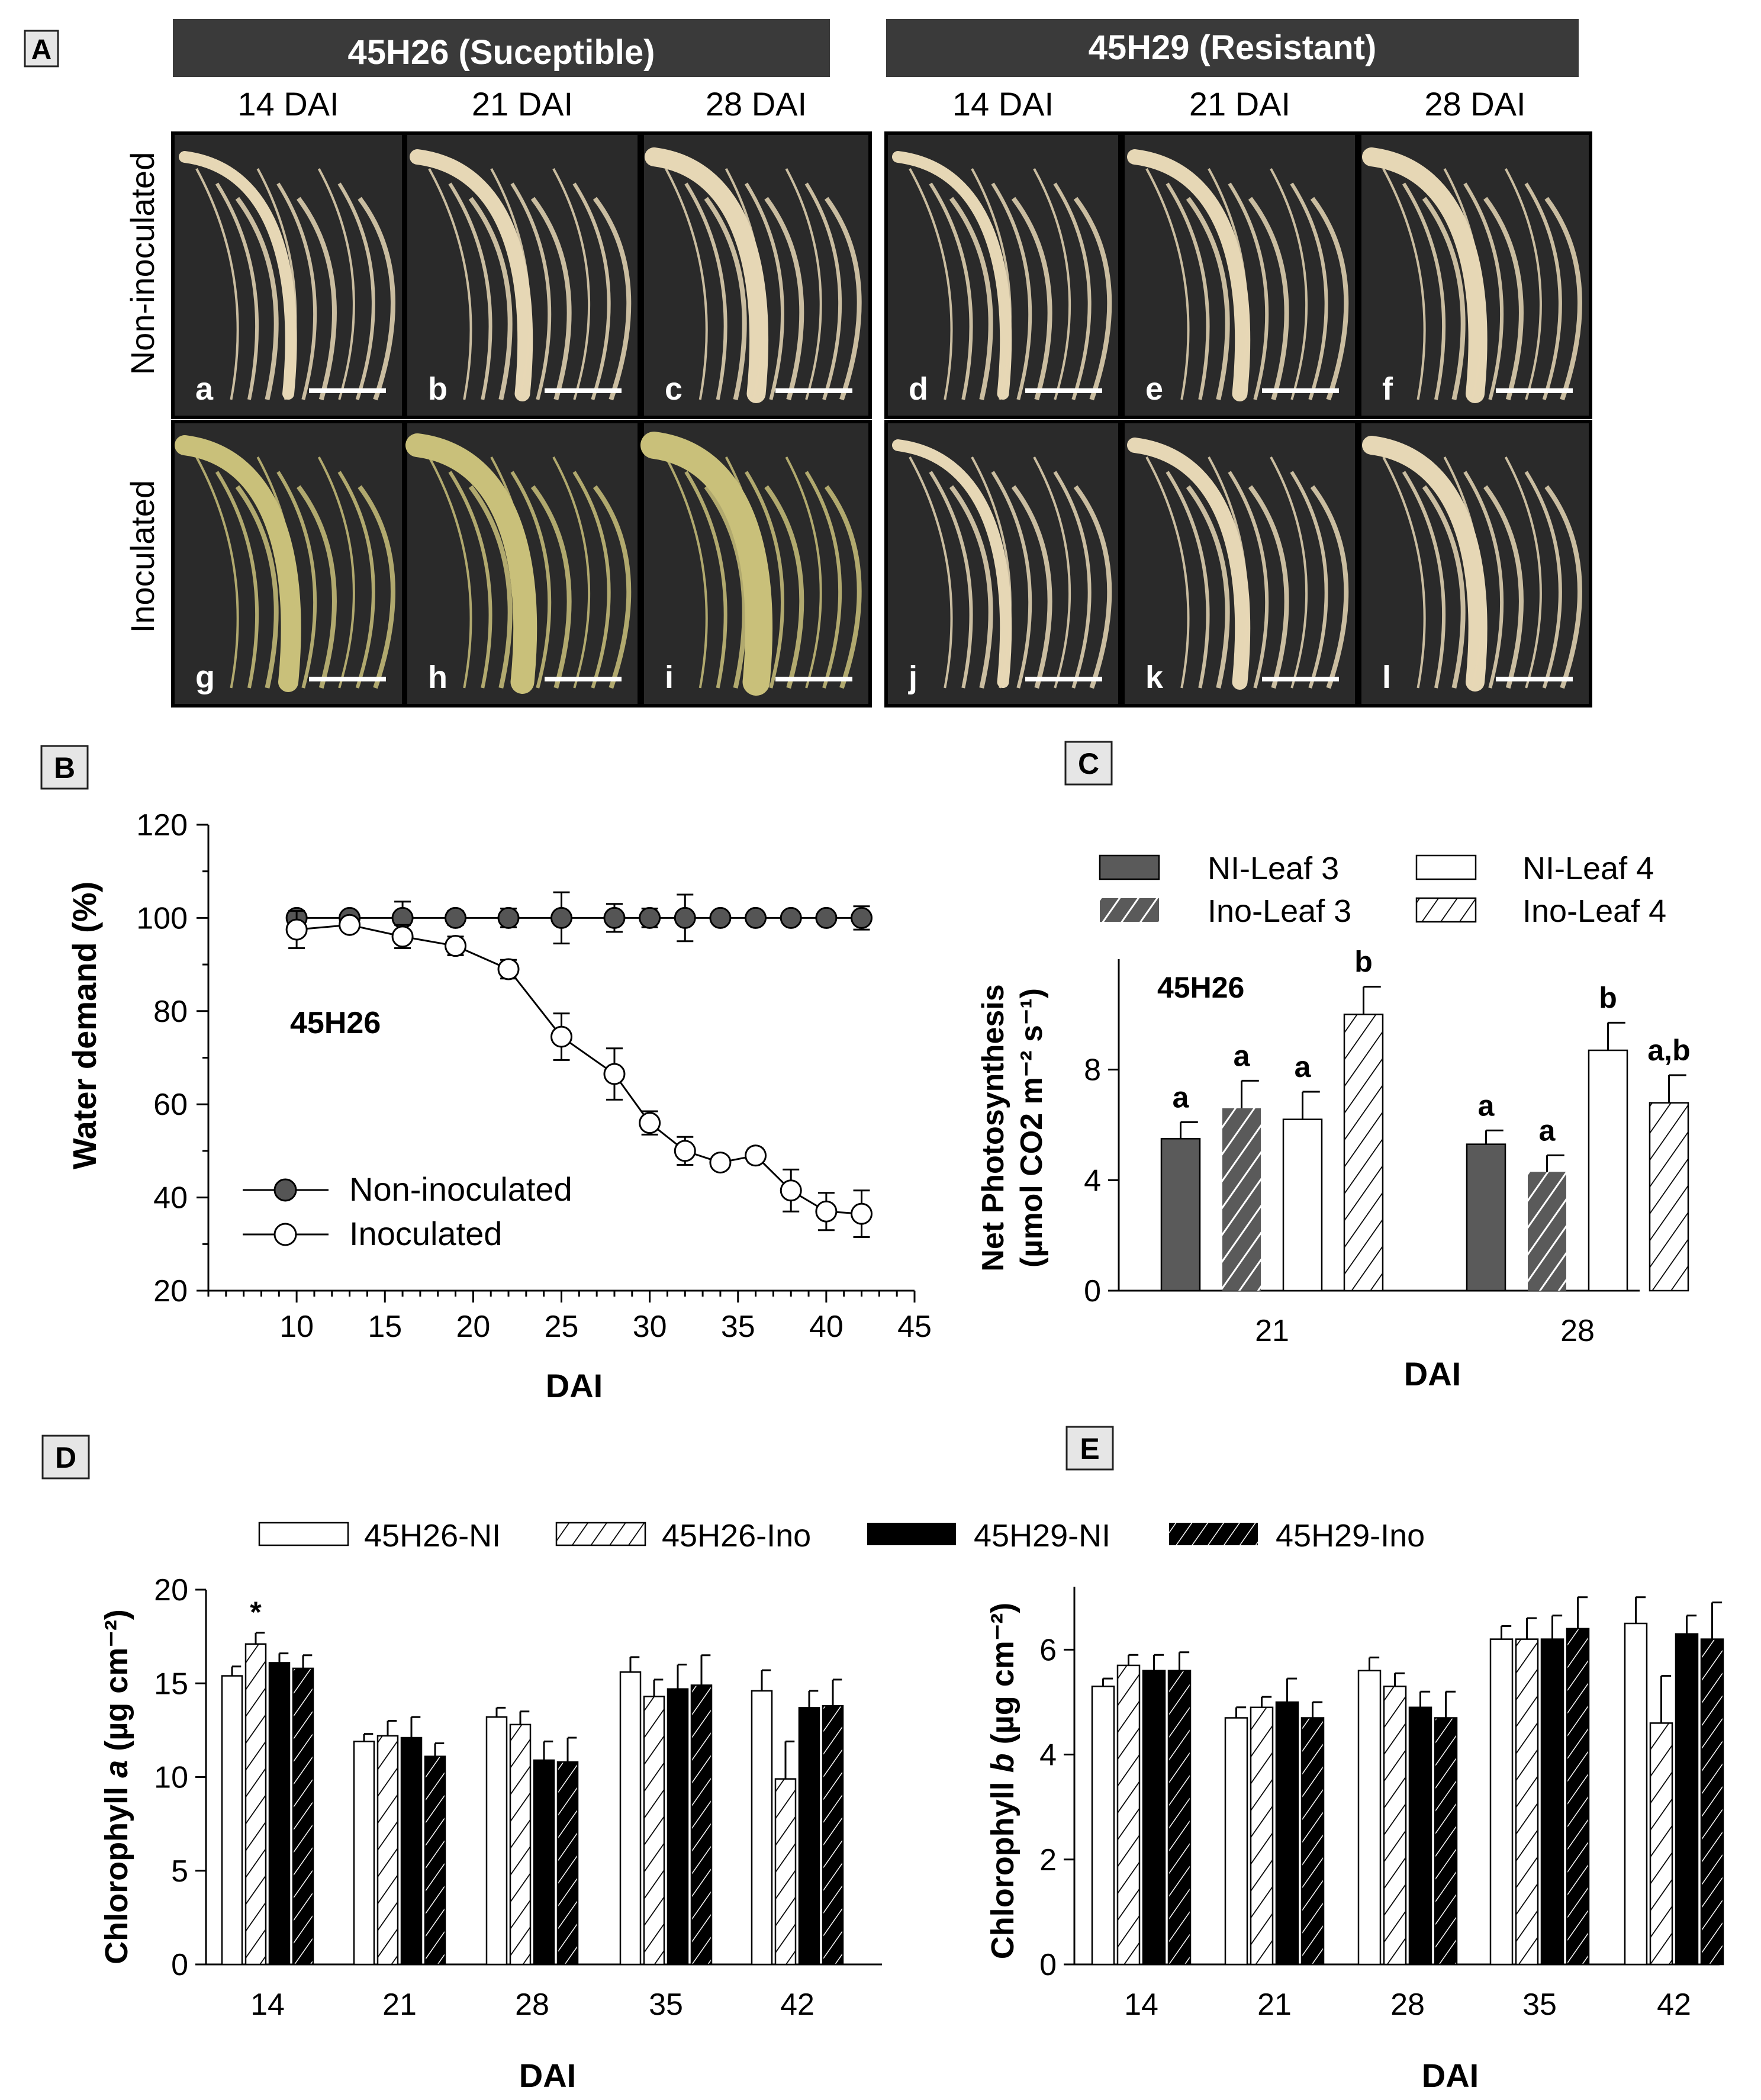  What do you see at coordinates (842, 1536) in the screenshot?
I see `panel-de-legend: 45H26-NI 45H26-Ino 45H29-NI 45H29-Ino` at bounding box center [842, 1536].